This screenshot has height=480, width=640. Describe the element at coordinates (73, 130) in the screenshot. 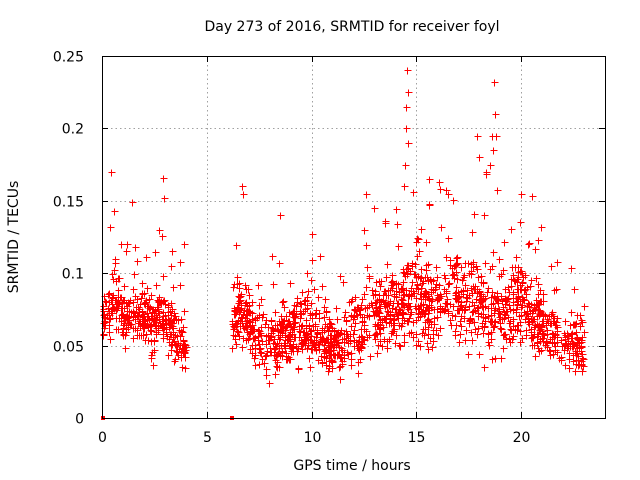

I see `y-tick-label: 0.2` at that location.